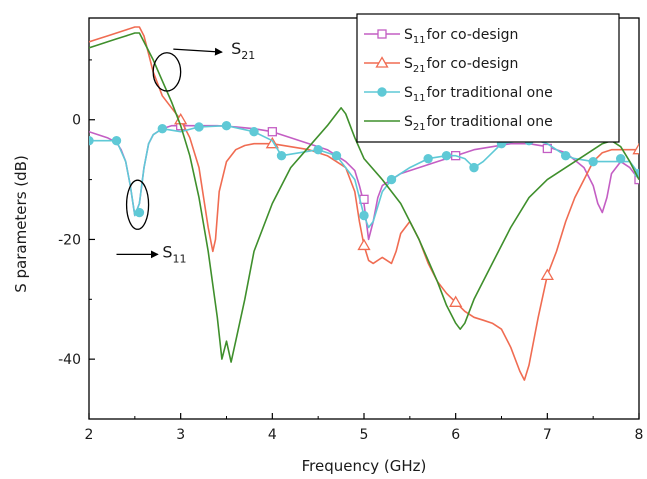 The width and height of the screenshot is (647, 479). I want to click on x-tick-label: 4, so click(272, 435).